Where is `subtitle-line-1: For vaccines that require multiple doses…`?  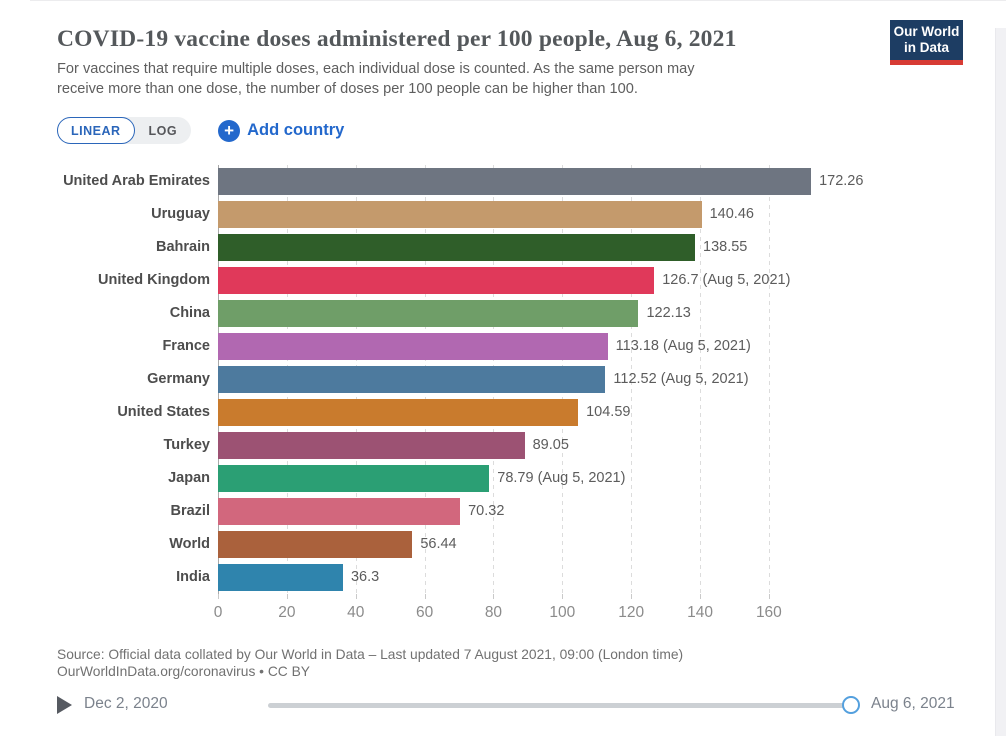 subtitle-line-1: For vaccines that require multiple doses… is located at coordinates (376, 69).